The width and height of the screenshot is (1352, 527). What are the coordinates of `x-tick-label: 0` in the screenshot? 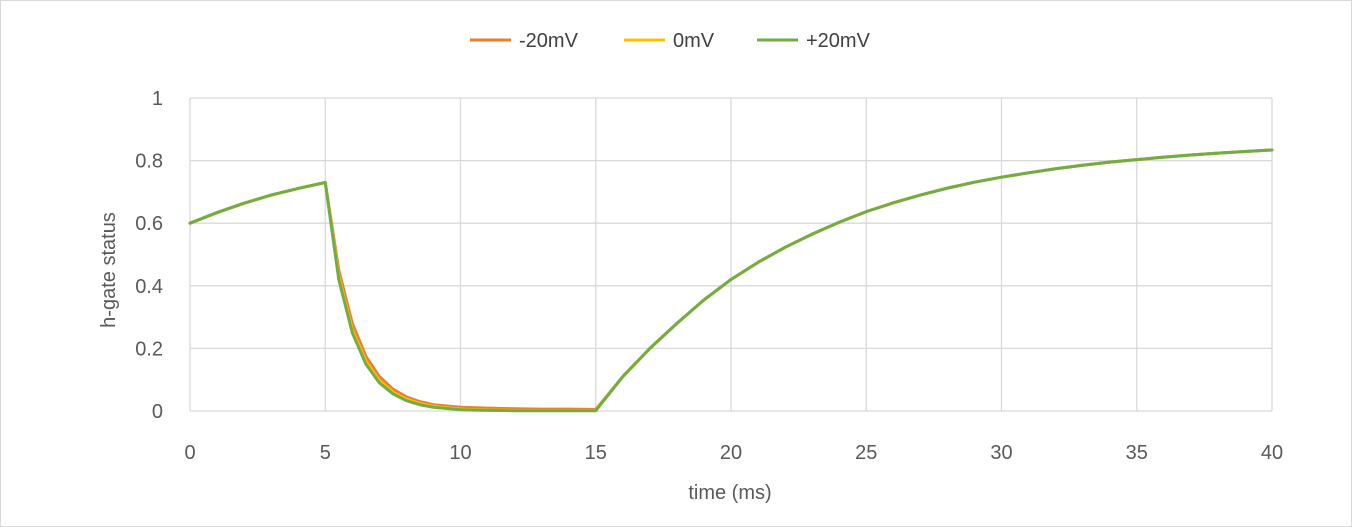 It's located at (189, 453).